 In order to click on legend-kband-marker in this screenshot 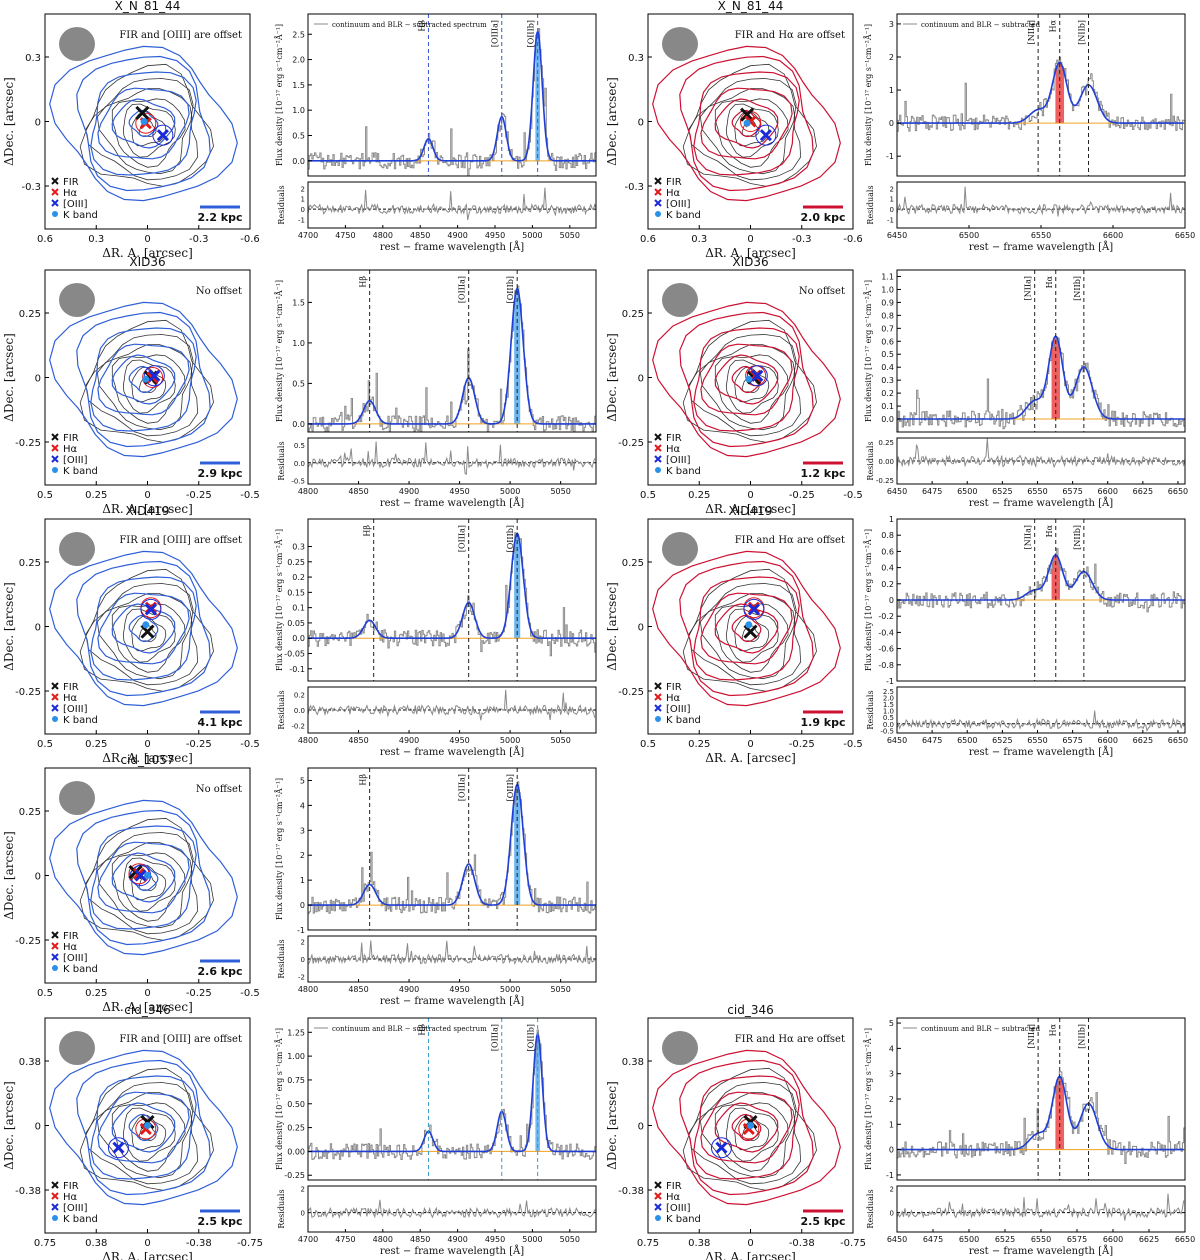, I will do `click(55, 470)`.